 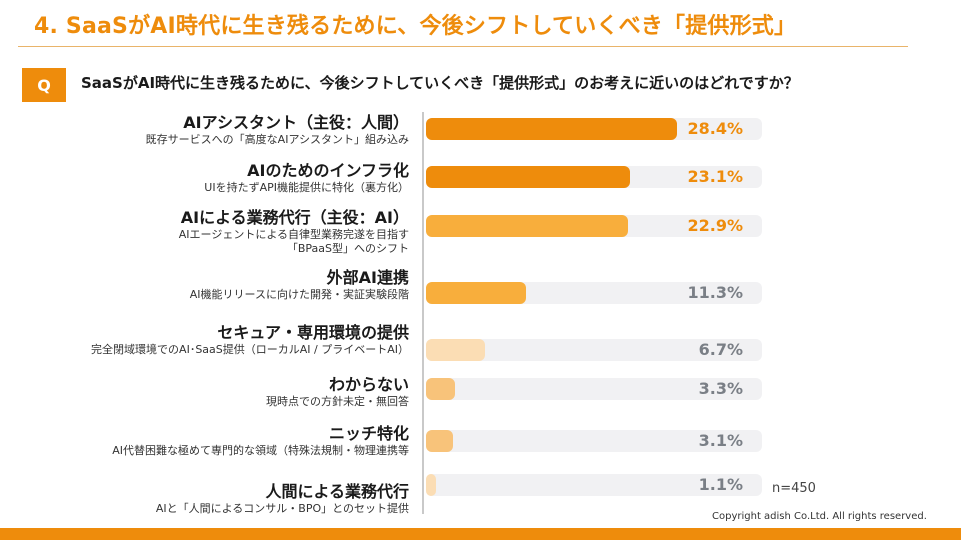 I want to click on category-label: AIアシスタント（主役：人間） 既存サービスへの「高度なAIアシスタント」組み込み, so click(x=277, y=129).